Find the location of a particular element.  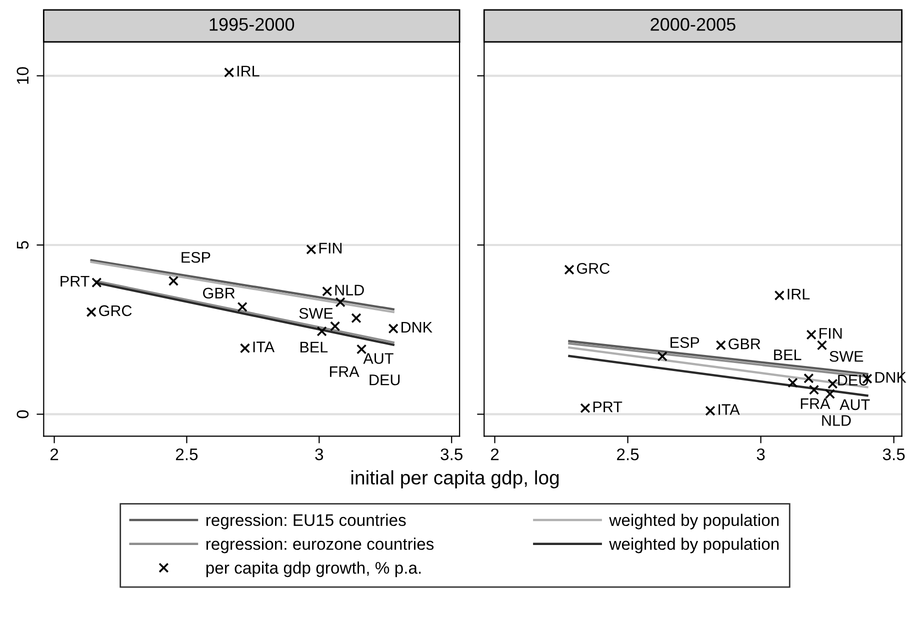

chart-title: 1995-2000 is located at coordinates (252, 24).